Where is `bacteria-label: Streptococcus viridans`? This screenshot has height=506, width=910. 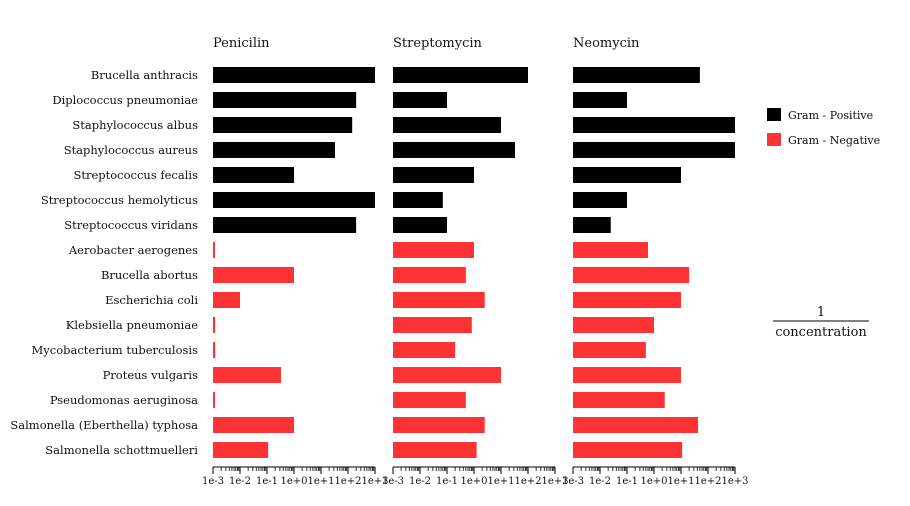
bacteria-label: Streptococcus viridans is located at coordinates (131, 225).